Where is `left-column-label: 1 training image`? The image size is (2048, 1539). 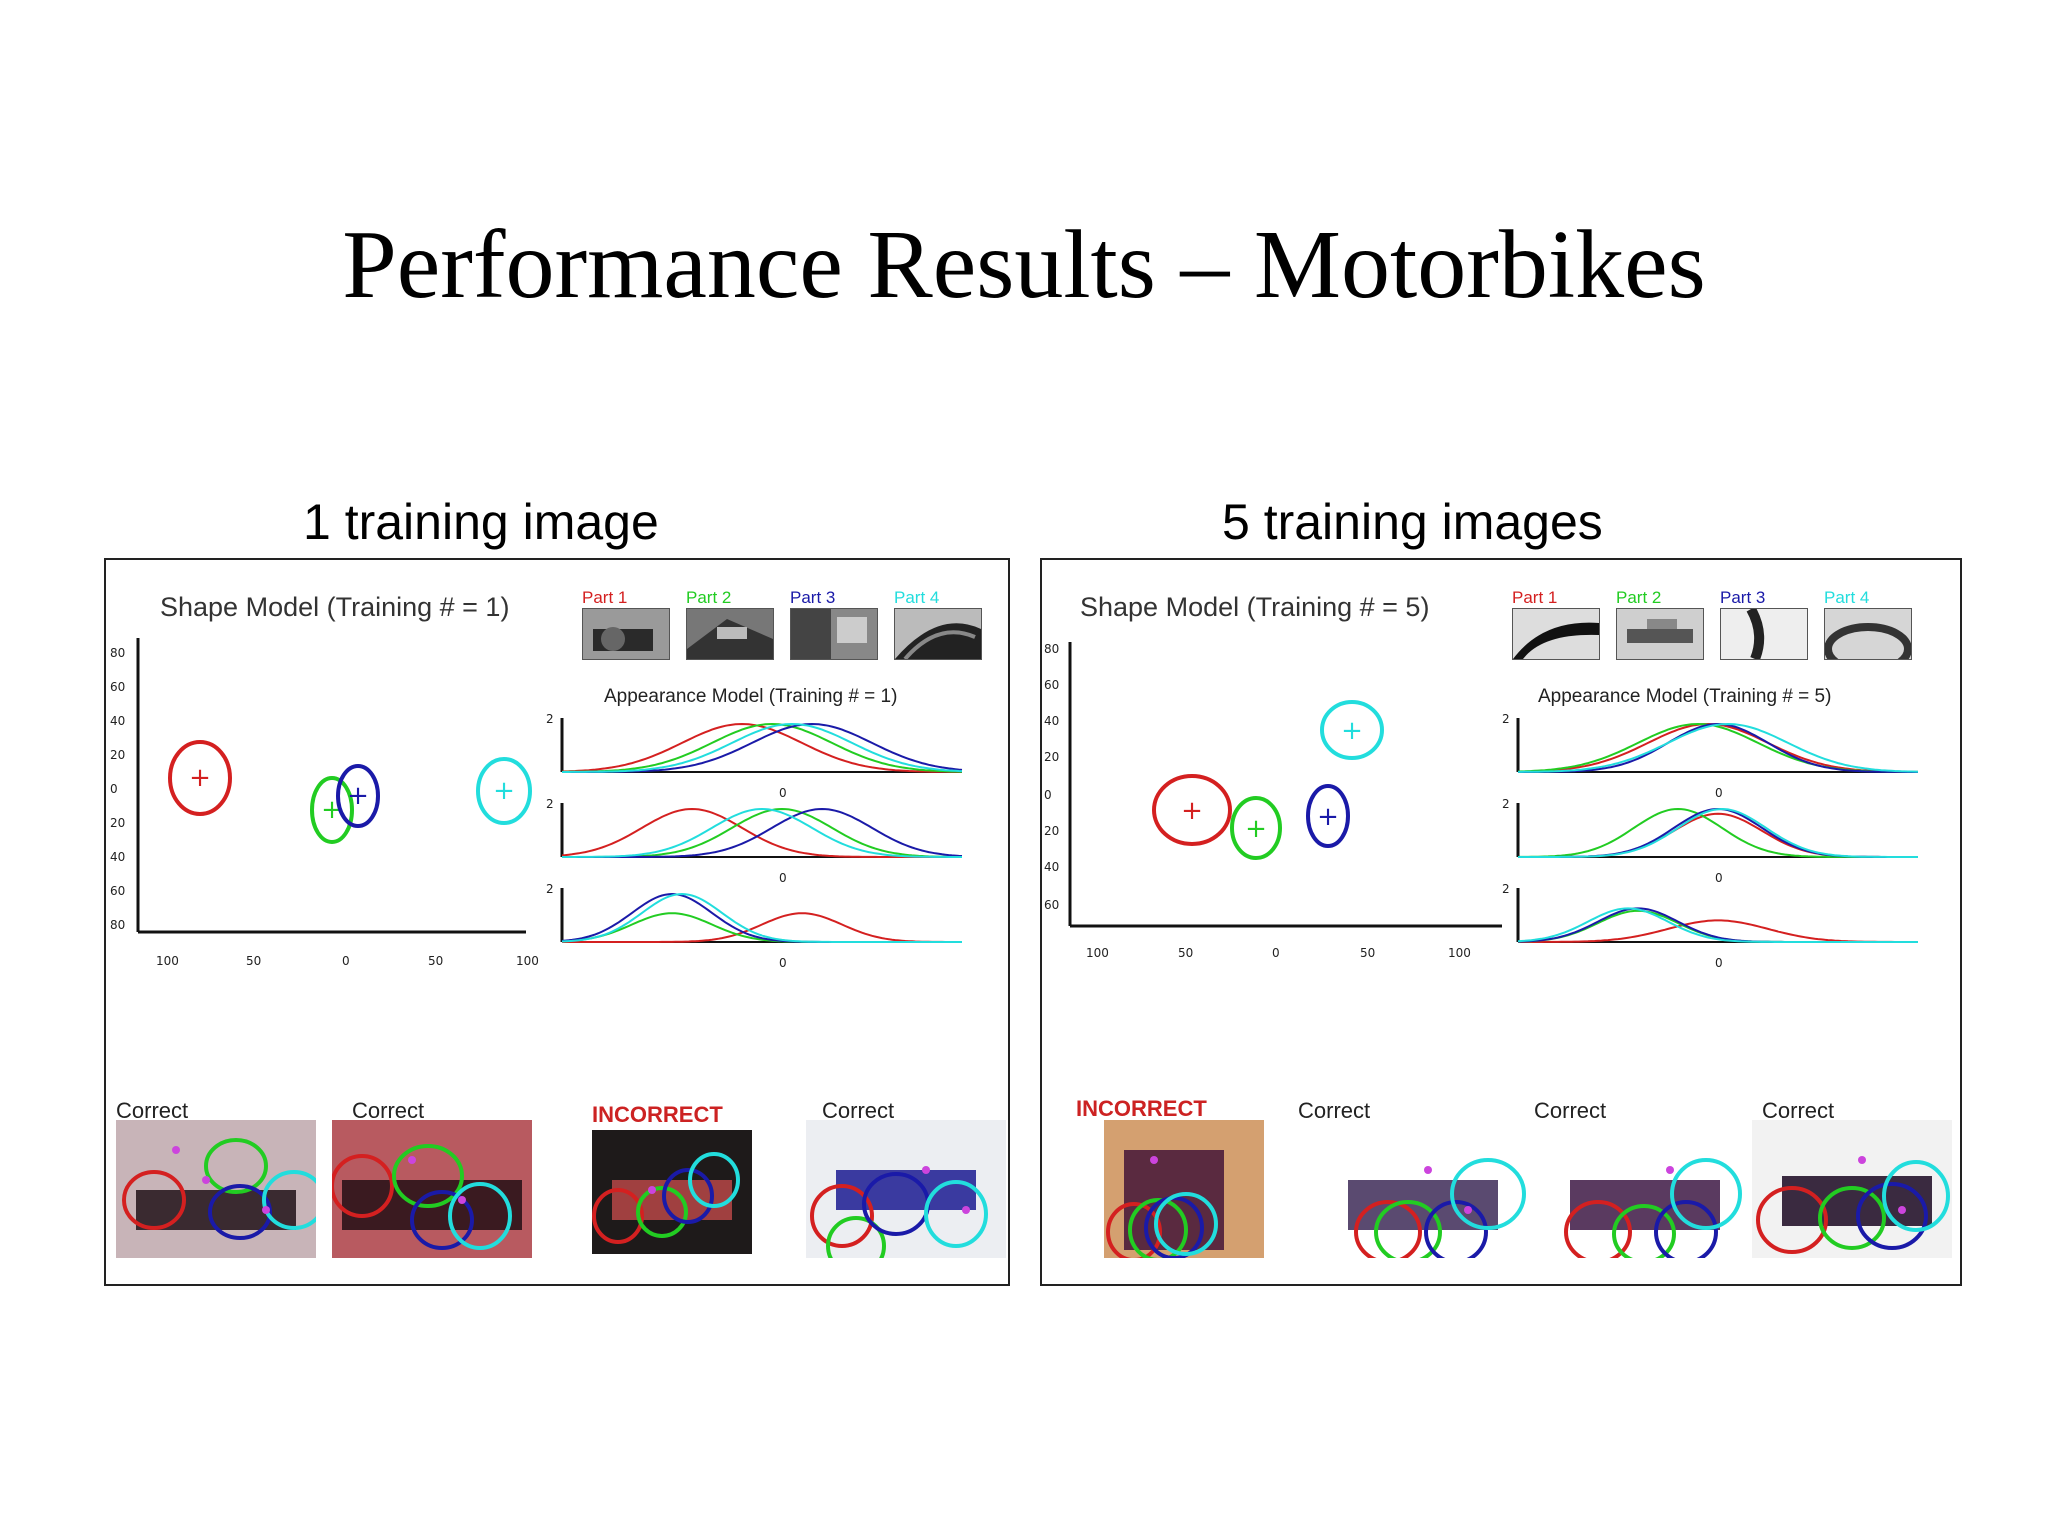
left-column-label: 1 training image is located at coordinates (481, 522).